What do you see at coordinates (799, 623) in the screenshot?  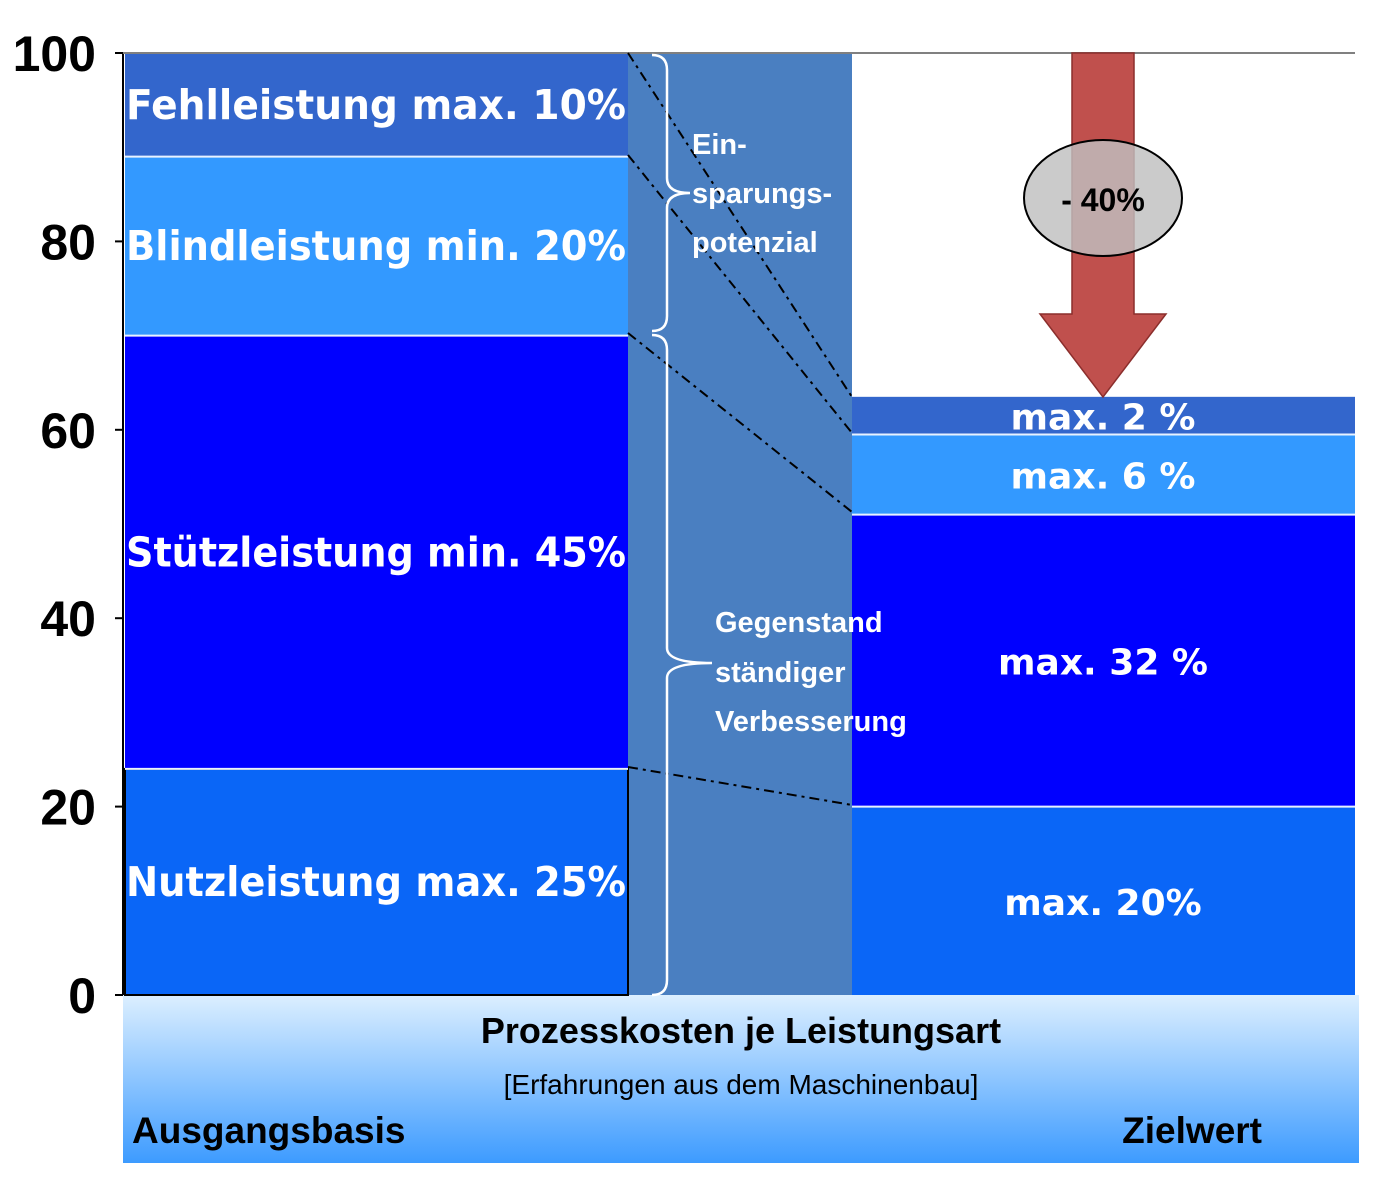 I see `anno-verbesserung-1: Gegenstand` at bounding box center [799, 623].